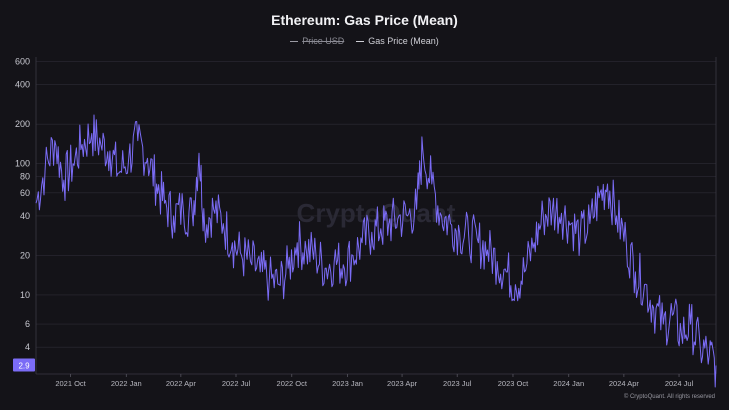 Image resolution: width=729 pixels, height=410 pixels. I want to click on y-tick-label: 100, so click(22, 164).